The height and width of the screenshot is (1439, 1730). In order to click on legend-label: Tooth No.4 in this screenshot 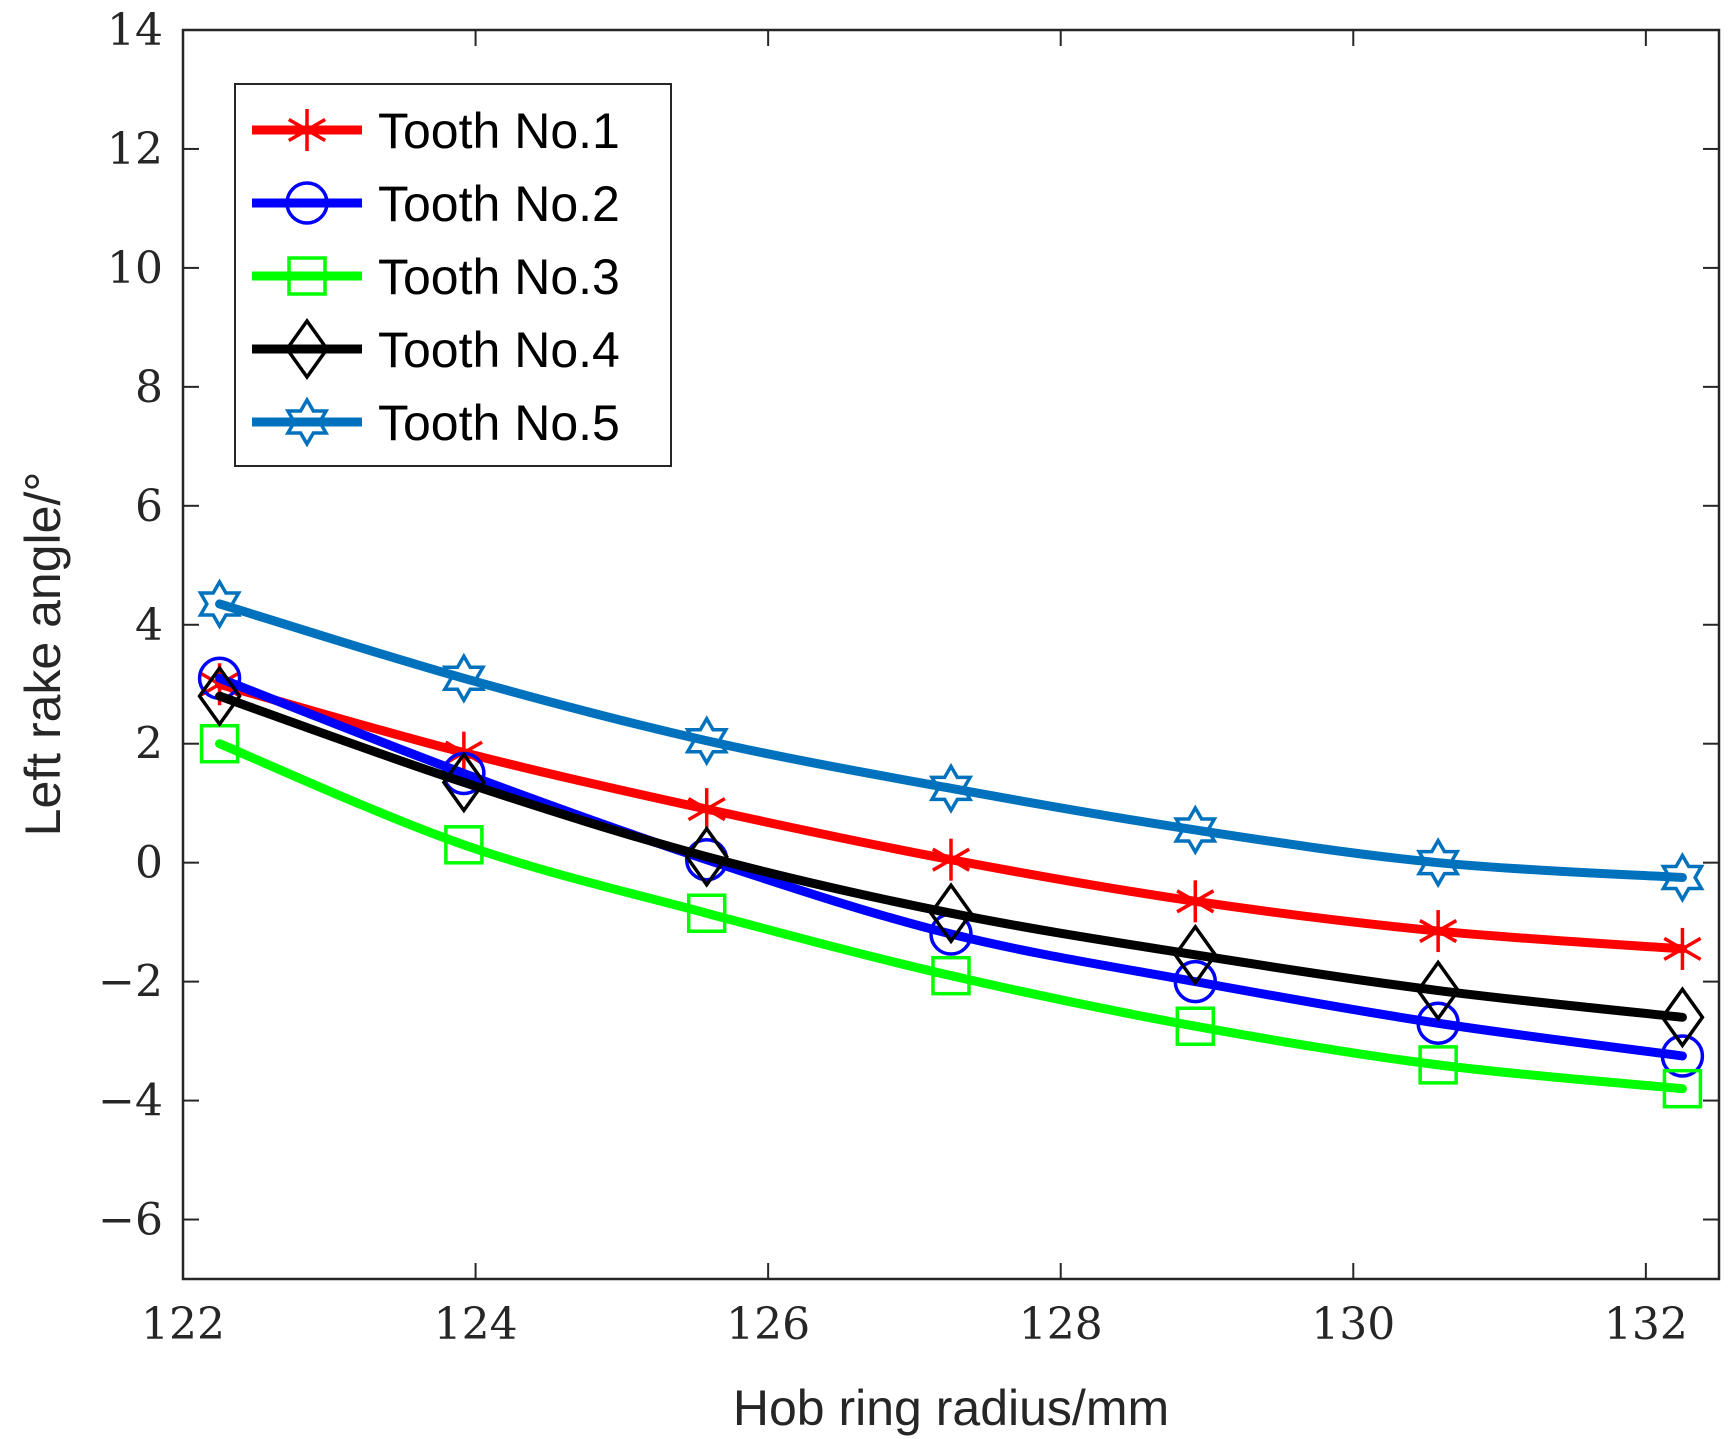, I will do `click(499, 350)`.